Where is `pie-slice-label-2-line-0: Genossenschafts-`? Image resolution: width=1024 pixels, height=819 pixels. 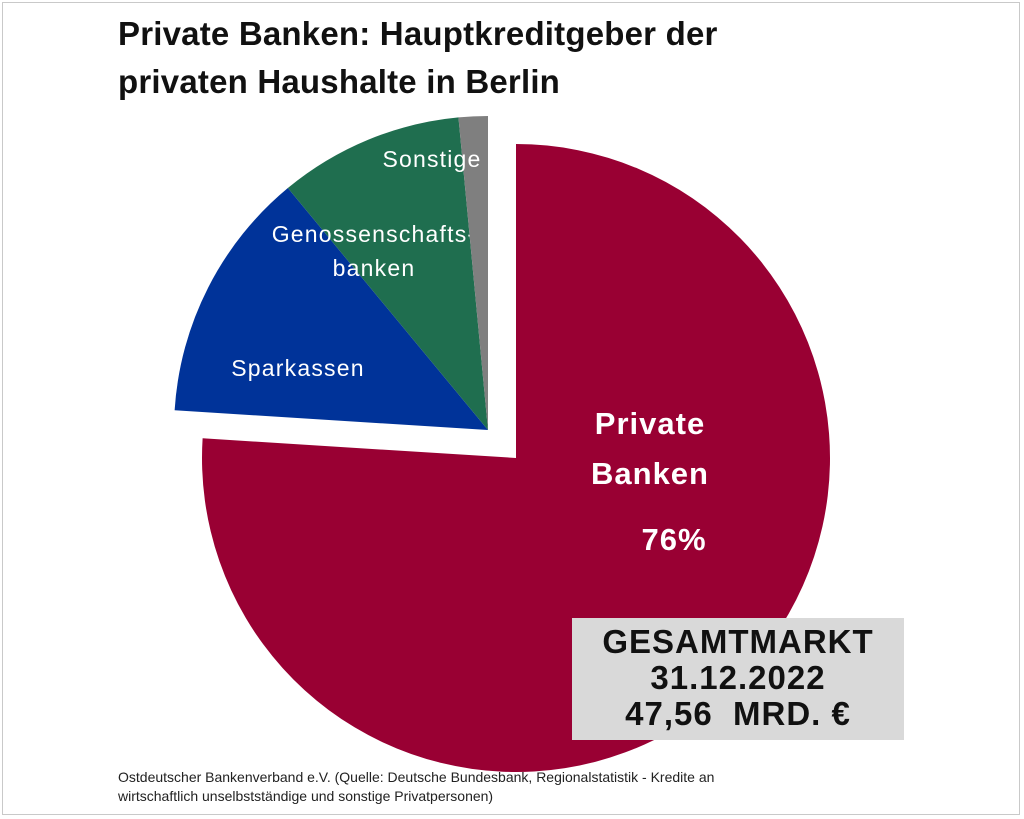 pie-slice-label-2-line-0: Genossenschafts- is located at coordinates (374, 234).